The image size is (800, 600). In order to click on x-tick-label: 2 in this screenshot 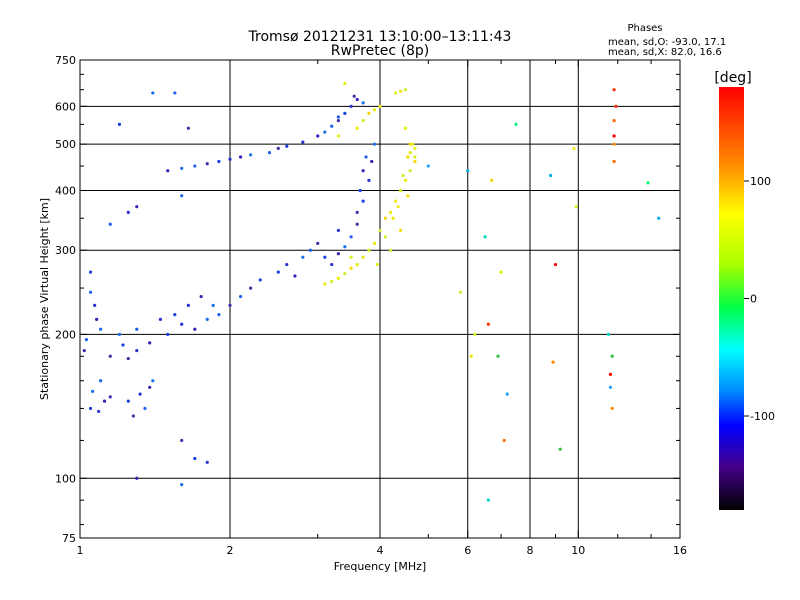, I will do `click(230, 550)`.